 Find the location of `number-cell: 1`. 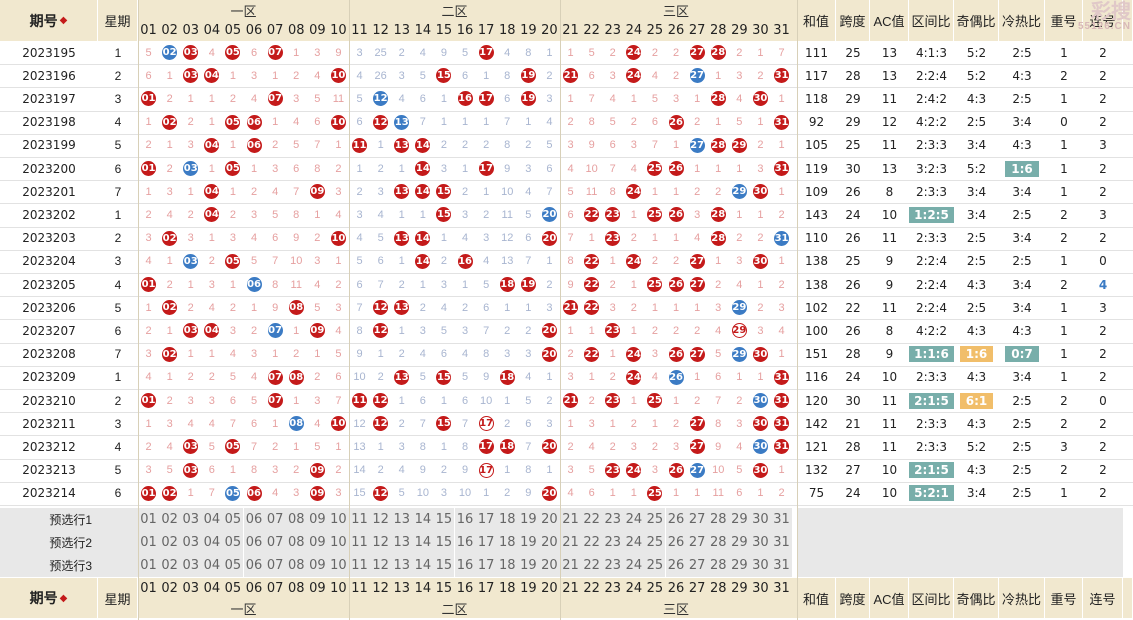

number-cell: 1 is located at coordinates (507, 307).